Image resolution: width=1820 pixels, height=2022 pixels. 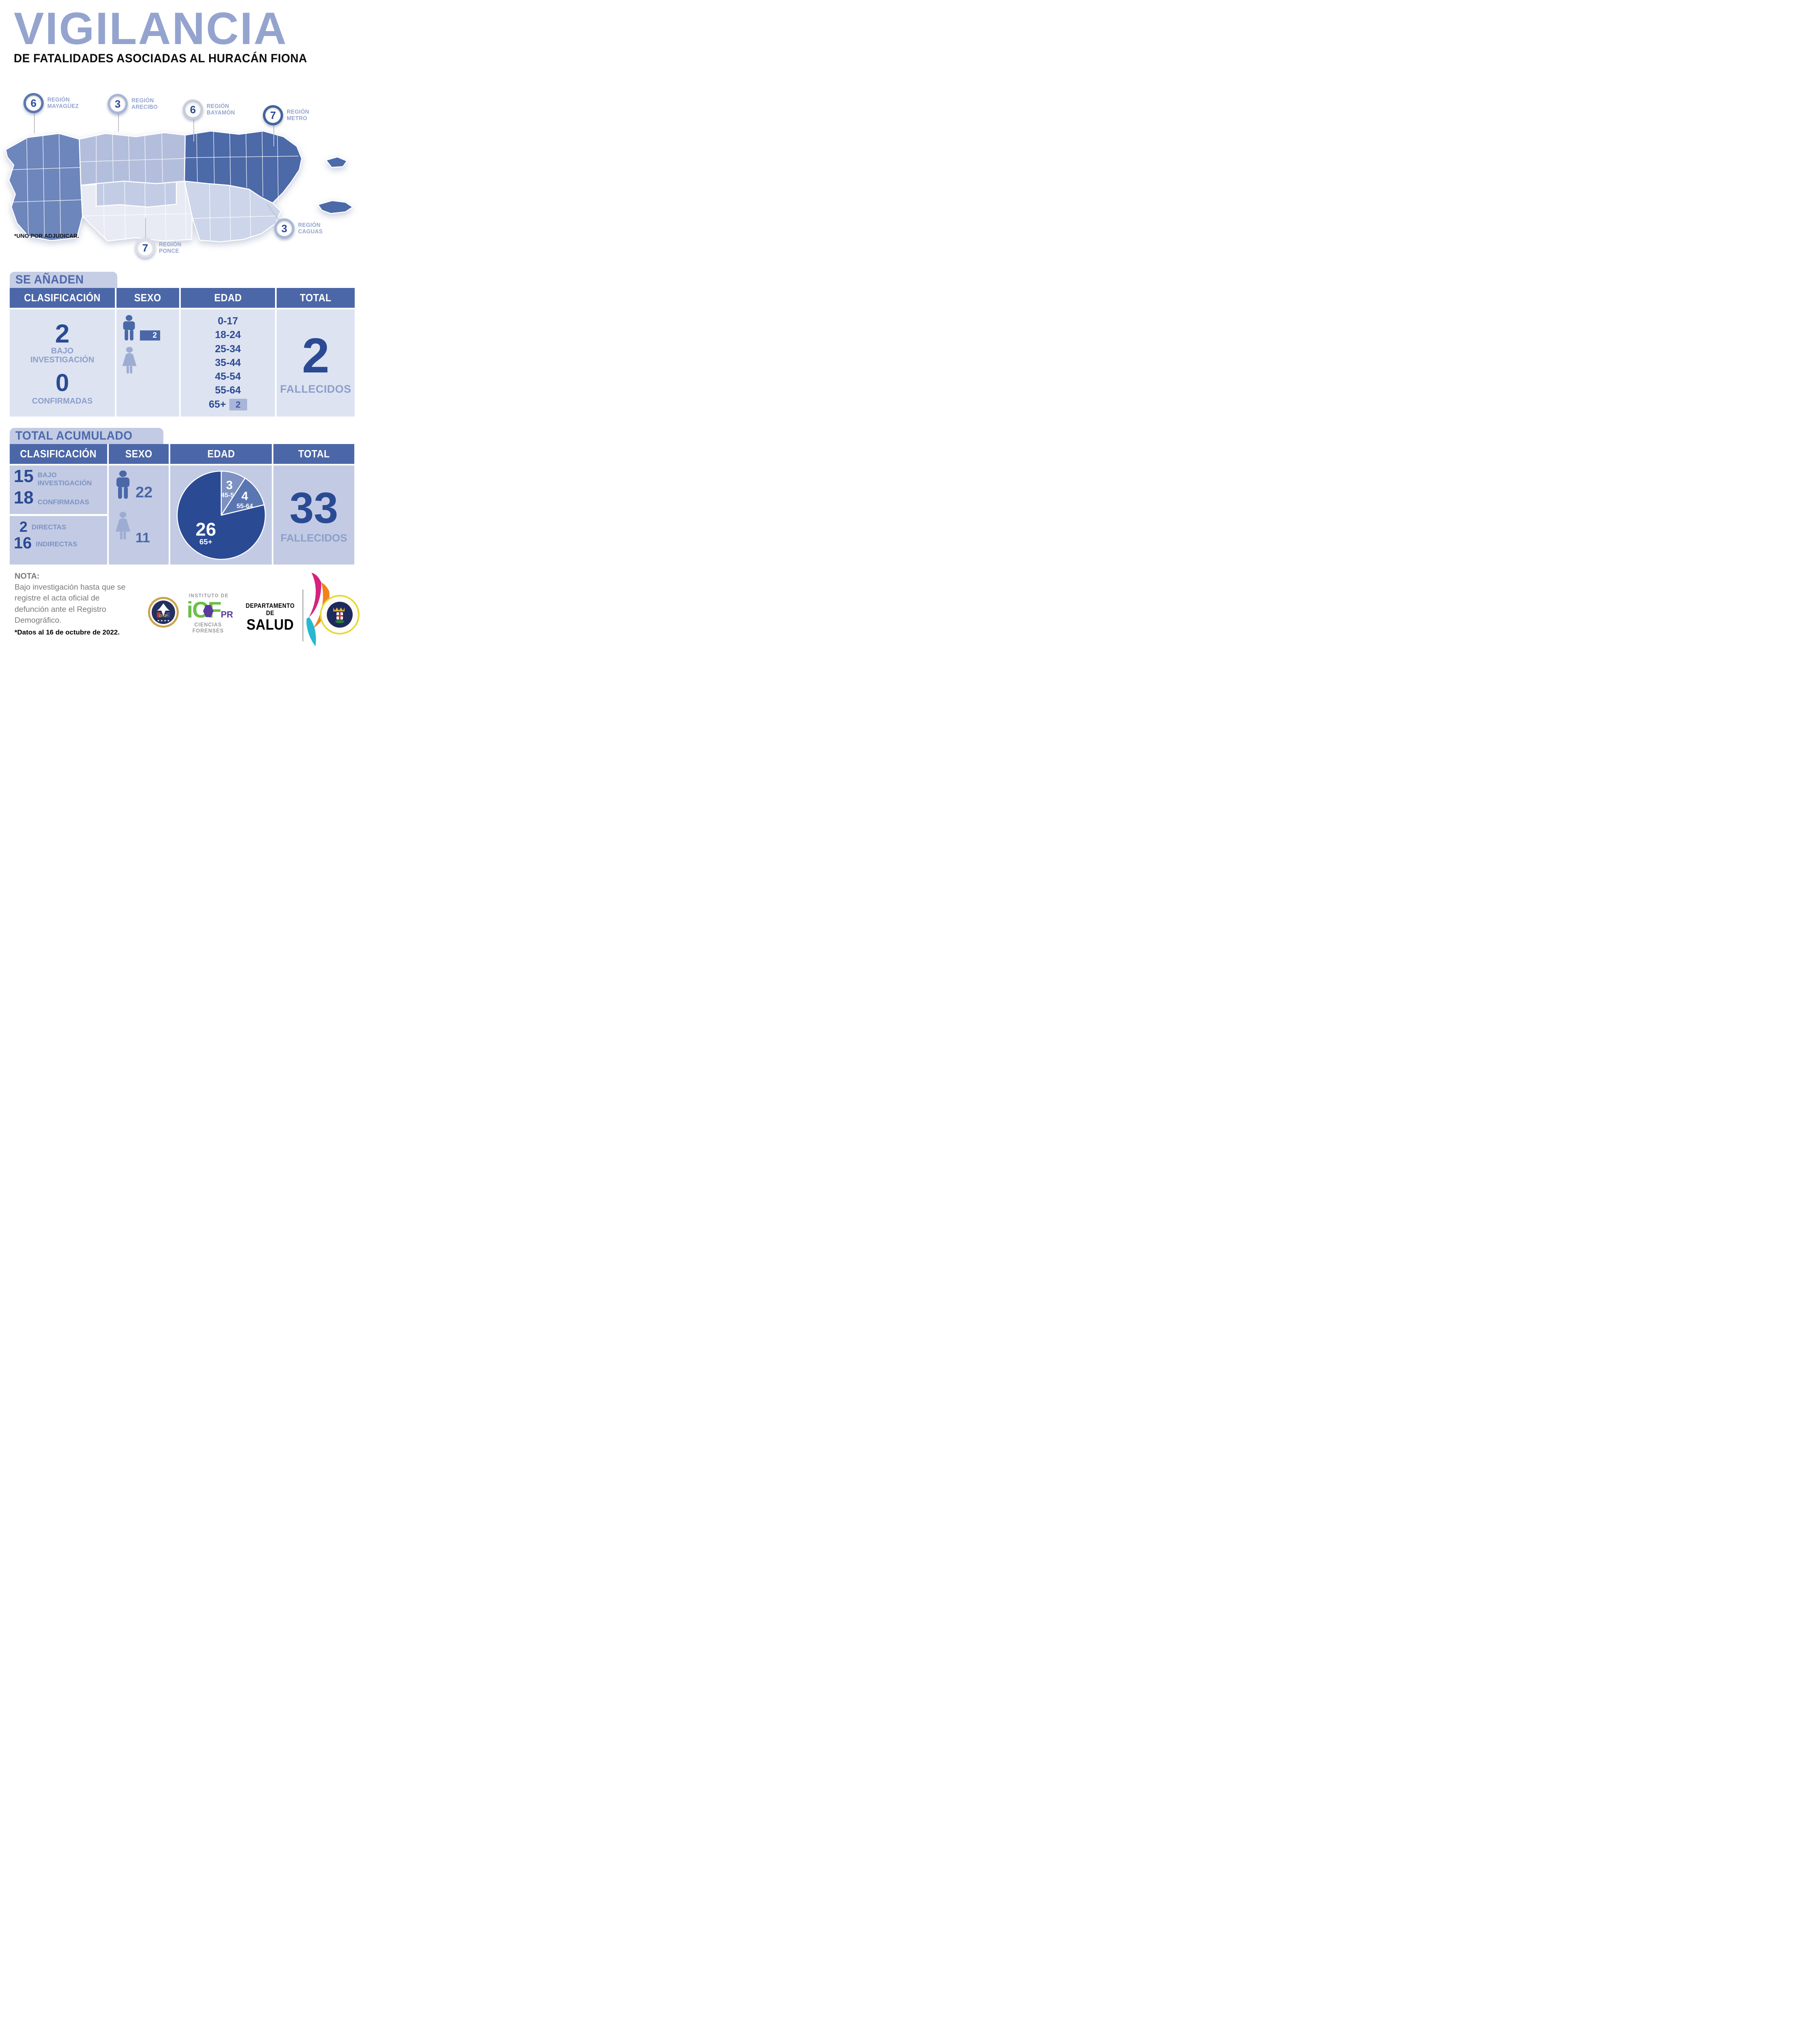 I want to click on data-cutoff-date: *Datos al 16 de octubre de 2022., so click(x=67, y=632).